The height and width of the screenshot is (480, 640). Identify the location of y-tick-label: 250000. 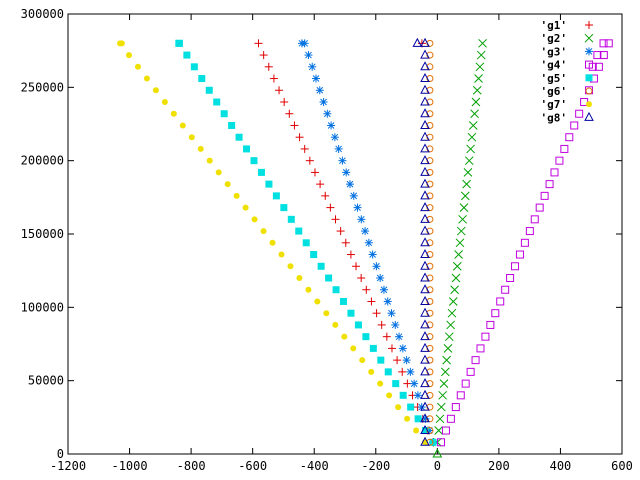
(42, 87).